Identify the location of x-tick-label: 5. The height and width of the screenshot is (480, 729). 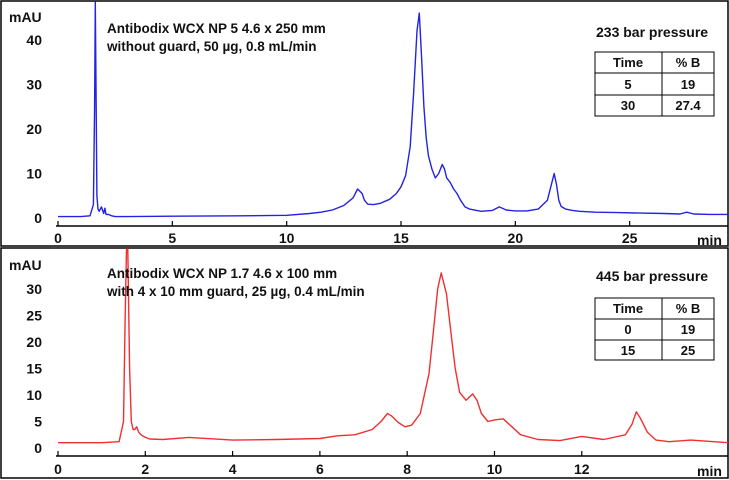
(172, 238).